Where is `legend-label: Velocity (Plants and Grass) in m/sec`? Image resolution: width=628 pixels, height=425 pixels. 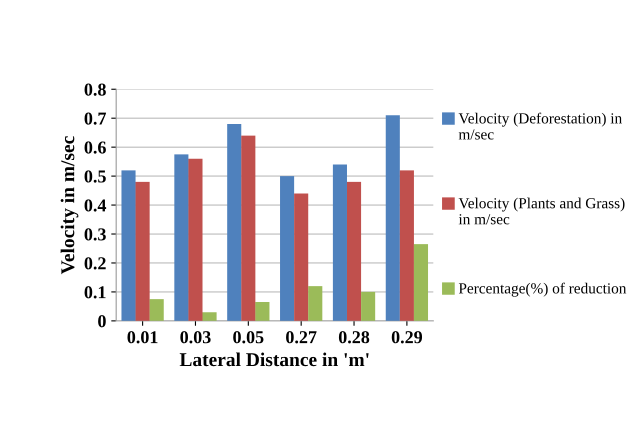 legend-label: Velocity (Plants and Grass) in m/sec is located at coordinates (541, 211).